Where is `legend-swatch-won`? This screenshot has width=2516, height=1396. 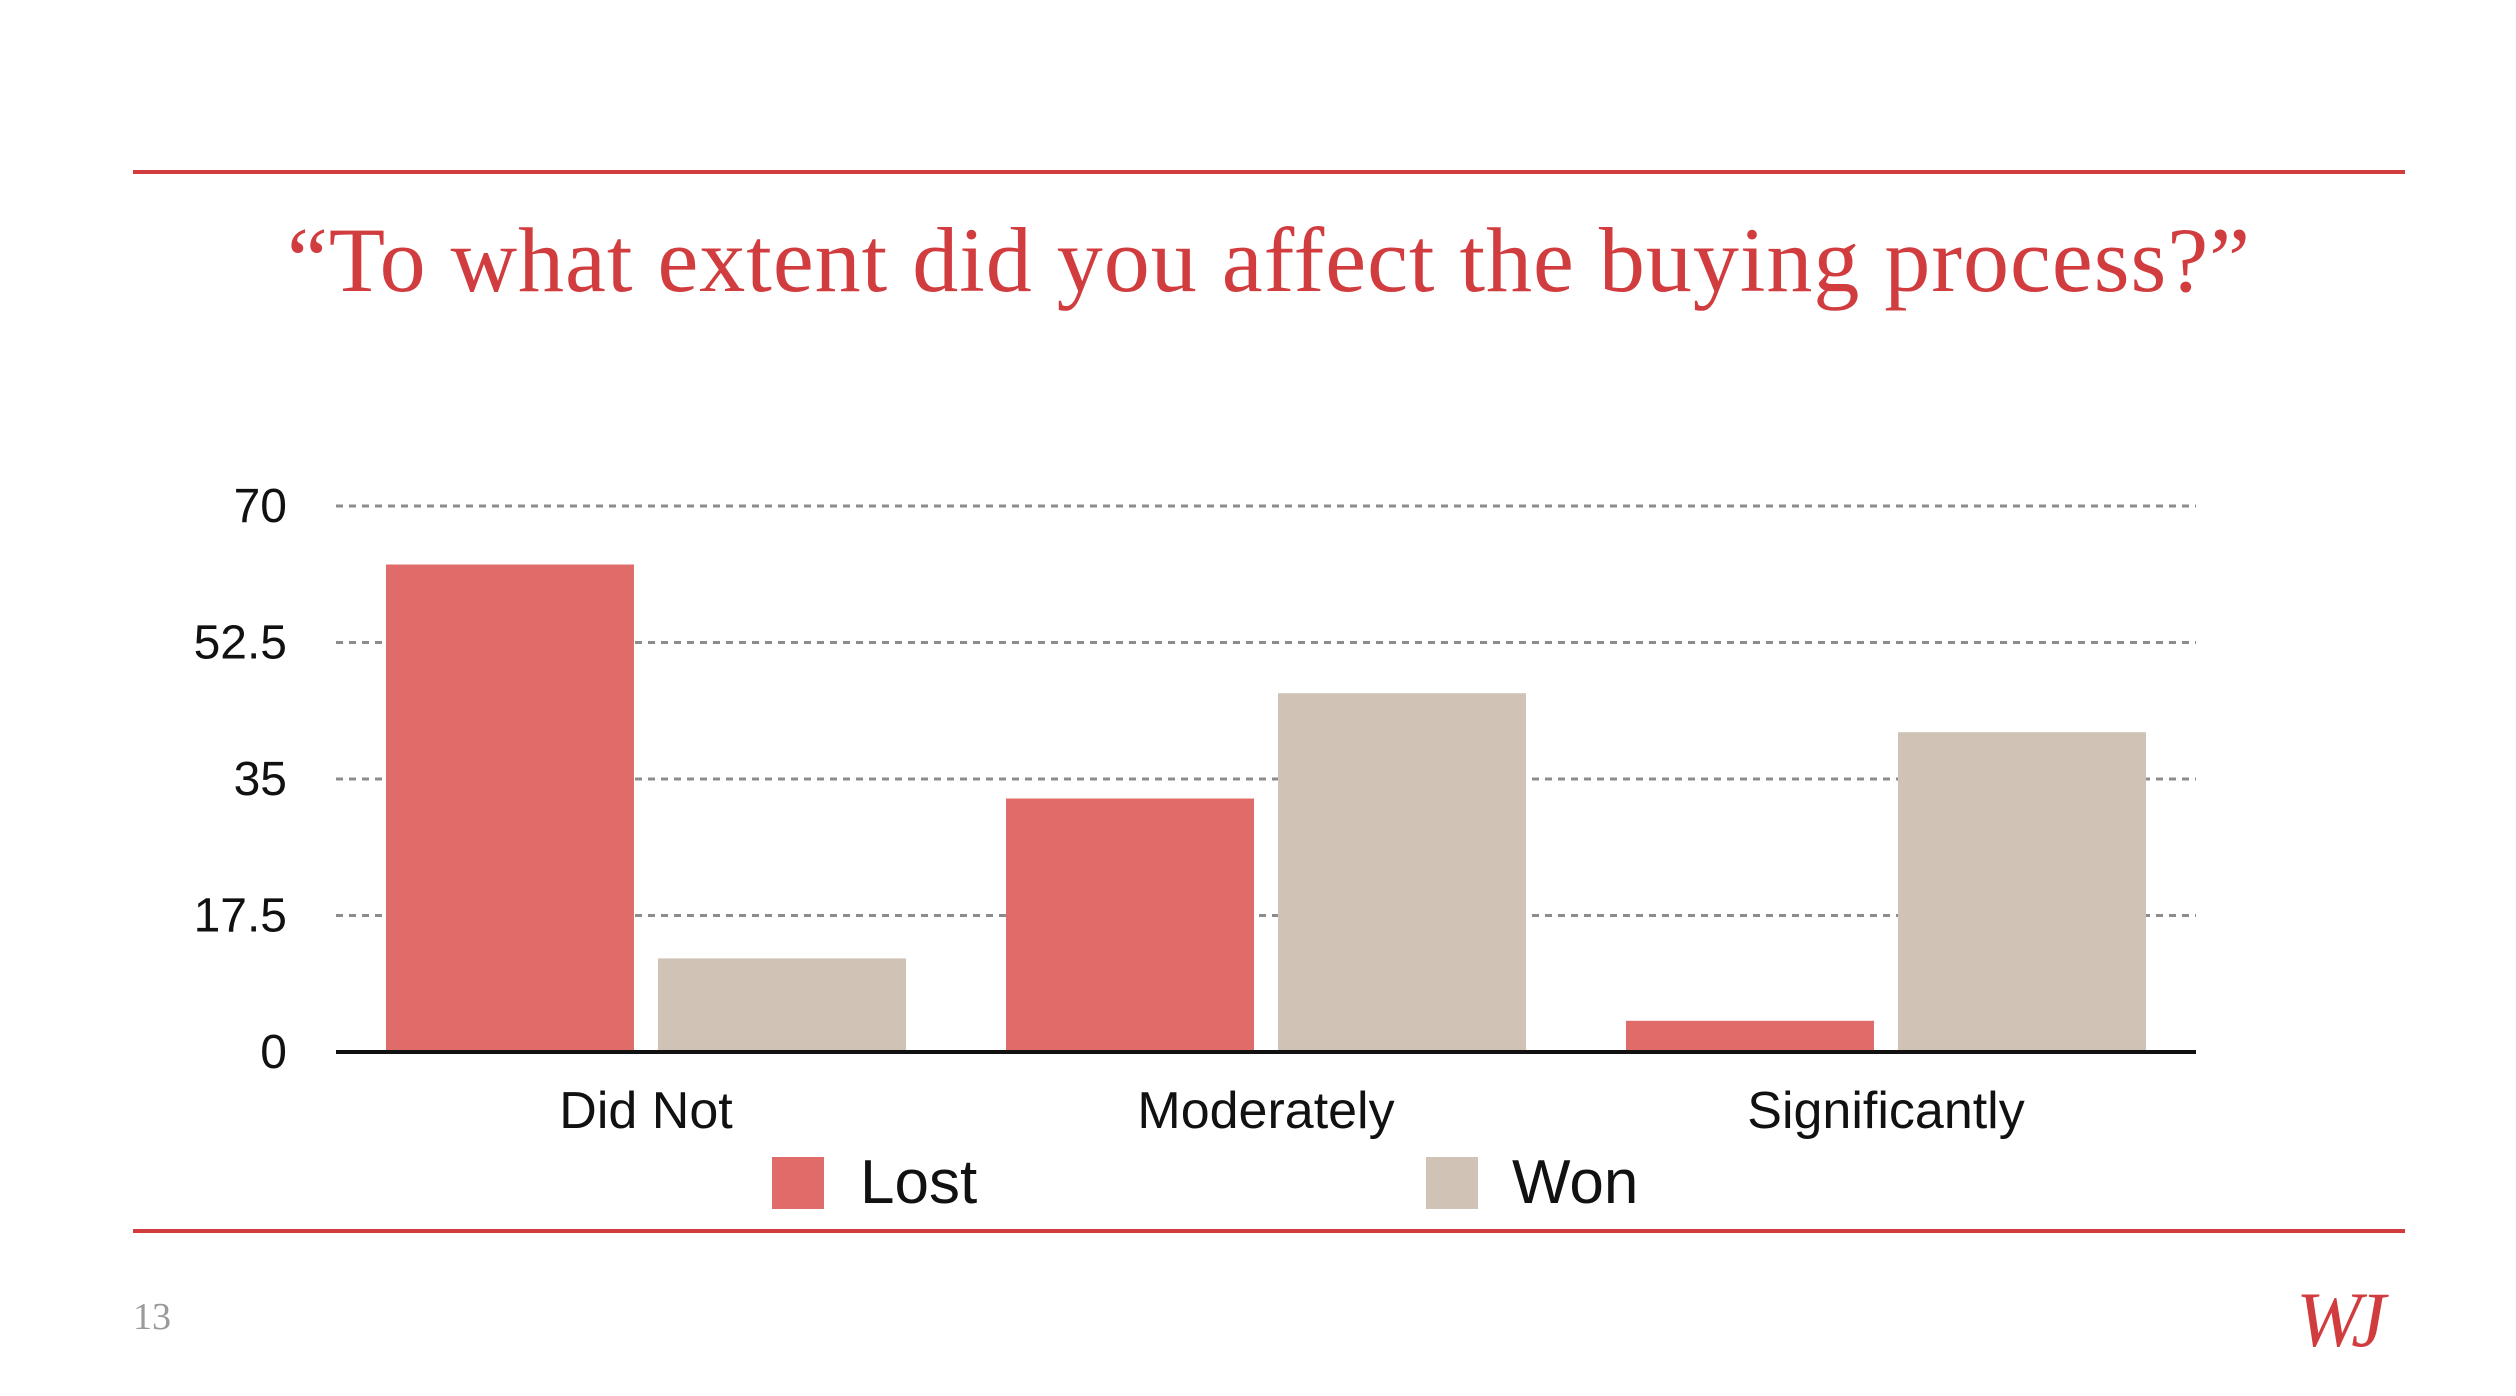 legend-swatch-won is located at coordinates (1452, 1183).